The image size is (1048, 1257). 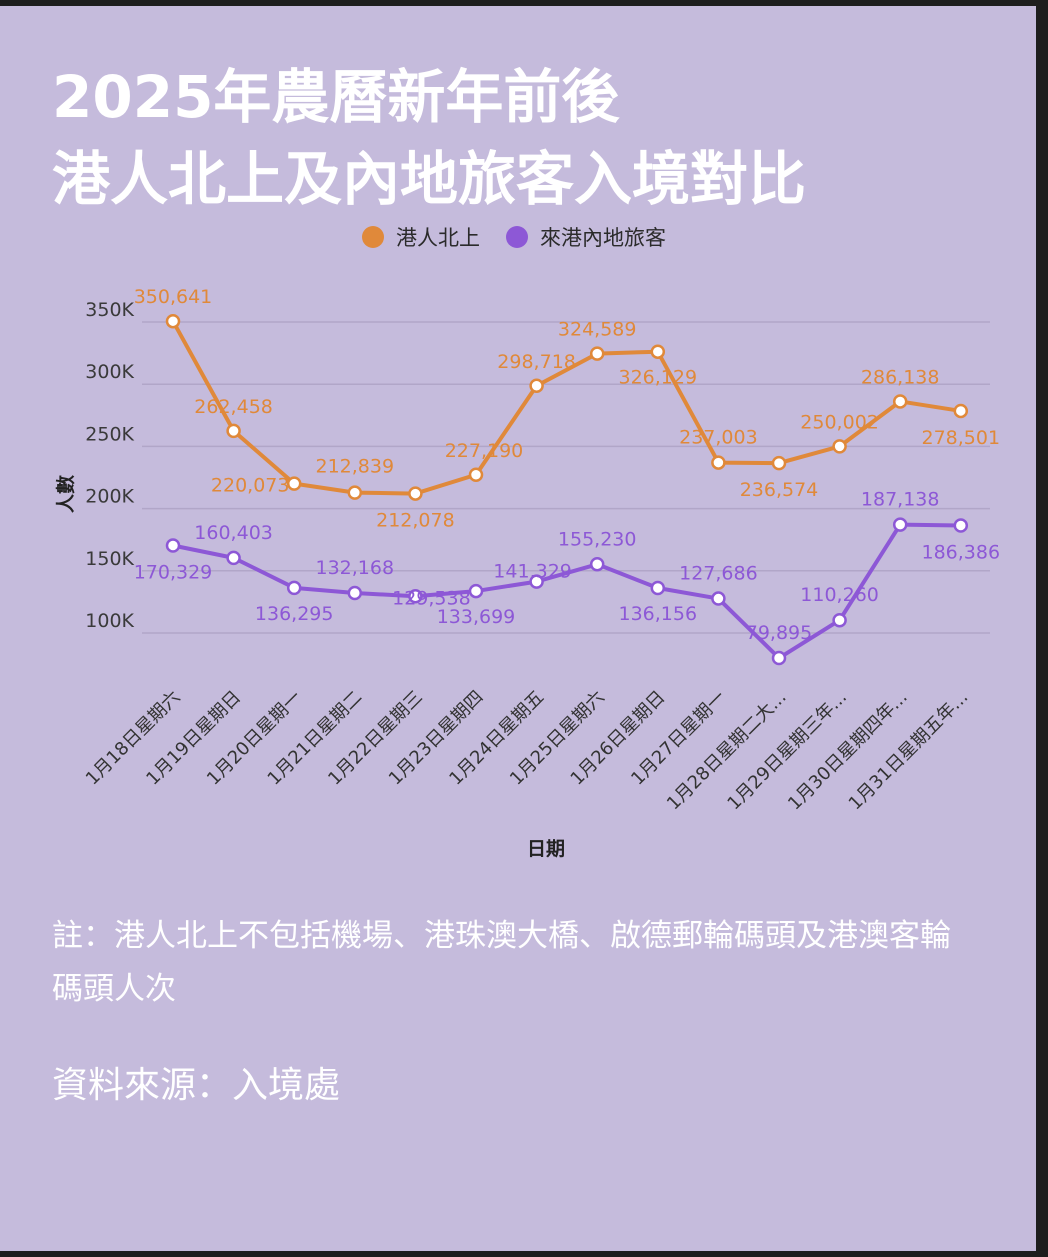 I want to click on data-label: 250,002, so click(x=839, y=422).